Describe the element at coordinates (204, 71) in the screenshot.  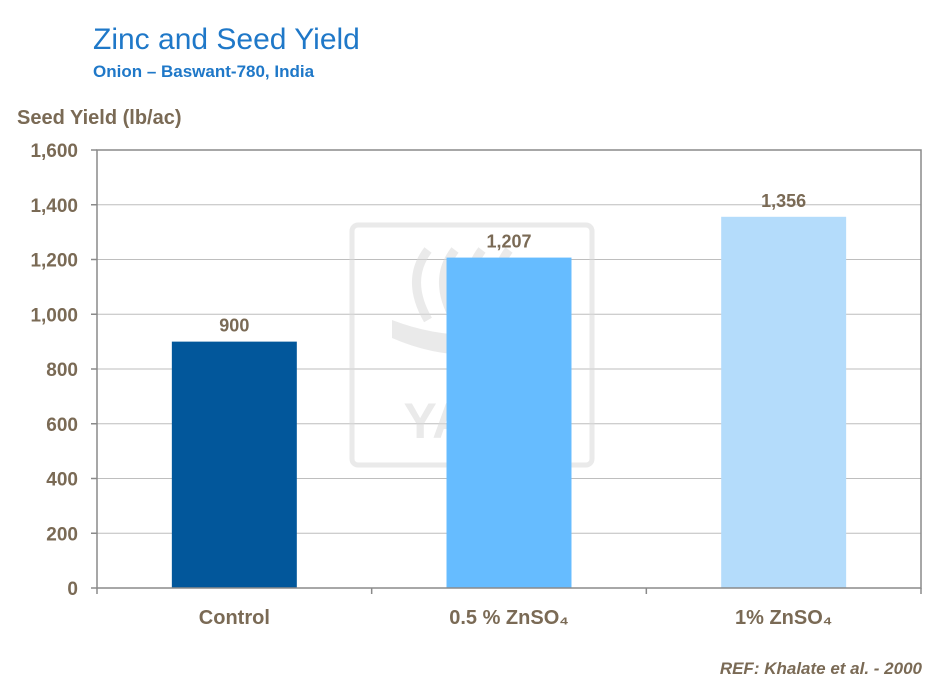
I see `chart-subtitle: Onion – Baswant-780, India` at that location.